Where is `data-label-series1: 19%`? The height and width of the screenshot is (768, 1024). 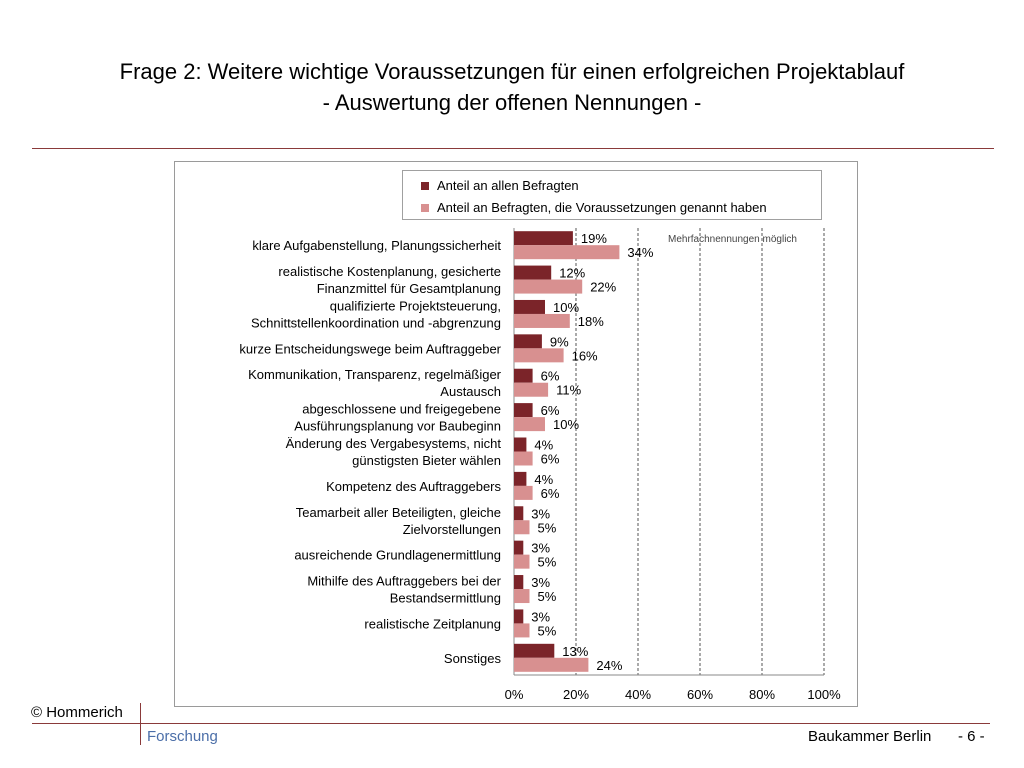
data-label-series1: 19% is located at coordinates (594, 238).